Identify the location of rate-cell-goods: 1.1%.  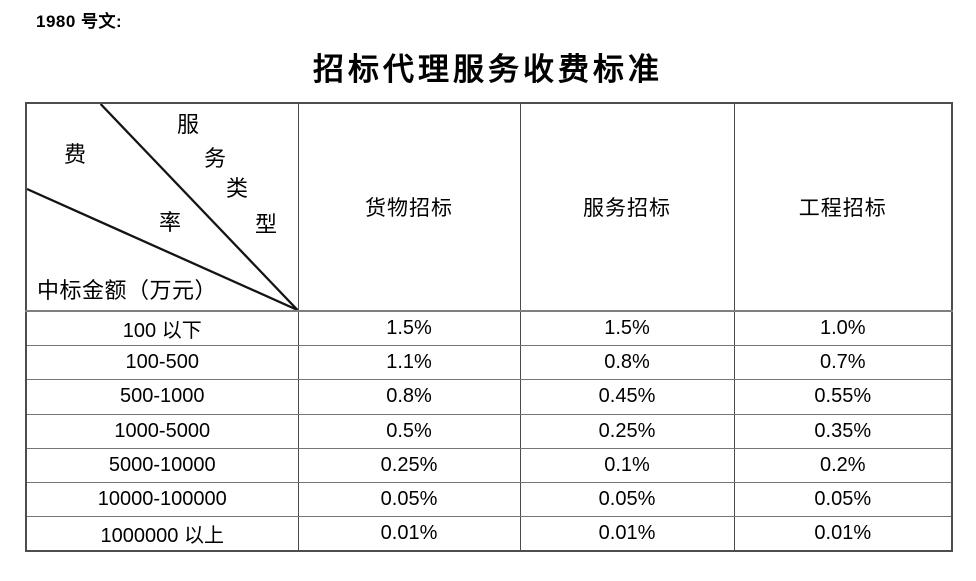
(409, 363).